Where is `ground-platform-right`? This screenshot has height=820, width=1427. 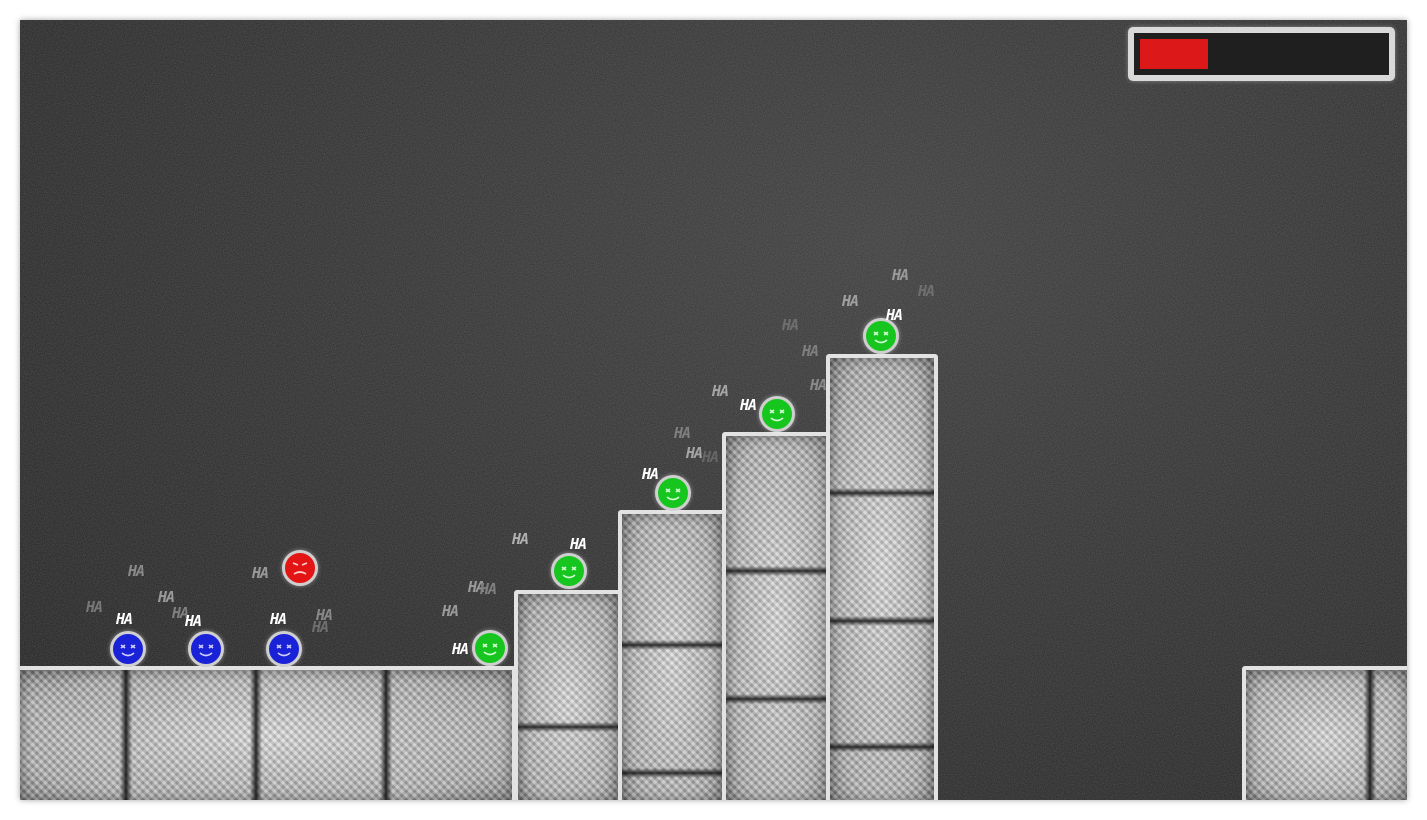
ground-platform-right is located at coordinates (1324, 733).